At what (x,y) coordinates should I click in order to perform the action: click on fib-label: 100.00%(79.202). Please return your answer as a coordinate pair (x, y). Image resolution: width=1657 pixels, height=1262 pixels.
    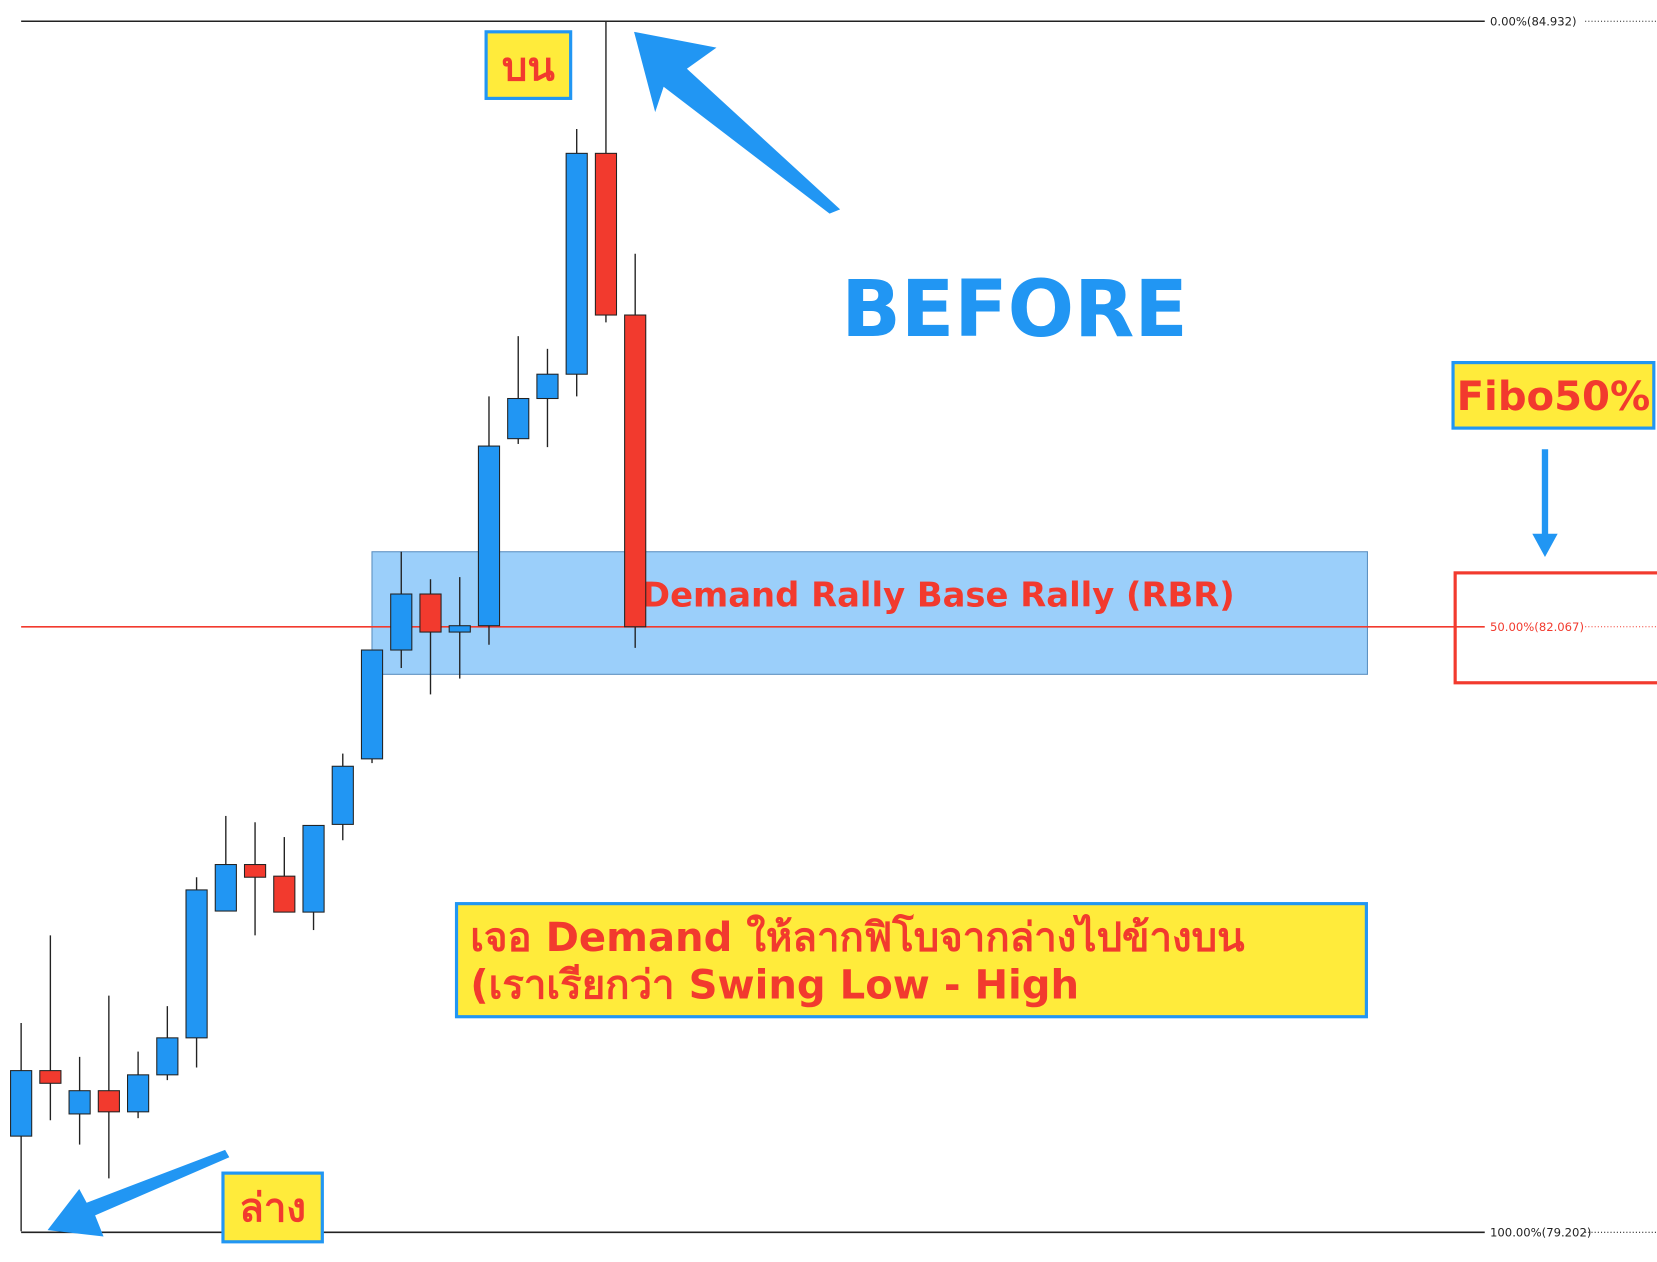
    Looking at the image, I should click on (1540, 1233).